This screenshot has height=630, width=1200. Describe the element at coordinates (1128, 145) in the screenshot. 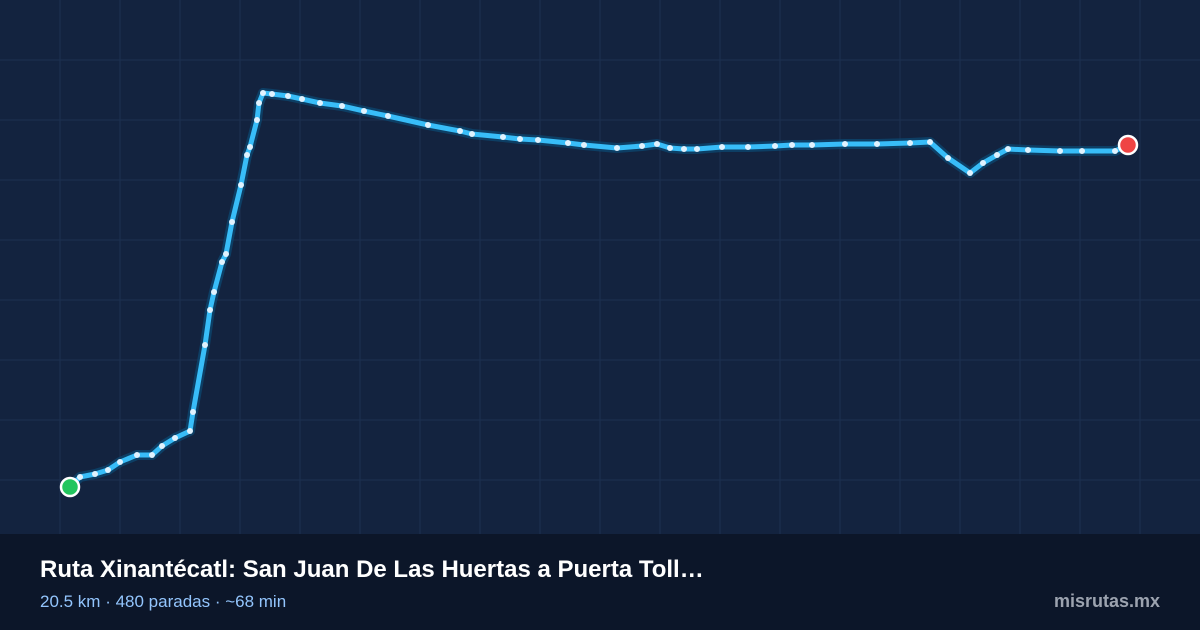

I see `end-marker` at that location.